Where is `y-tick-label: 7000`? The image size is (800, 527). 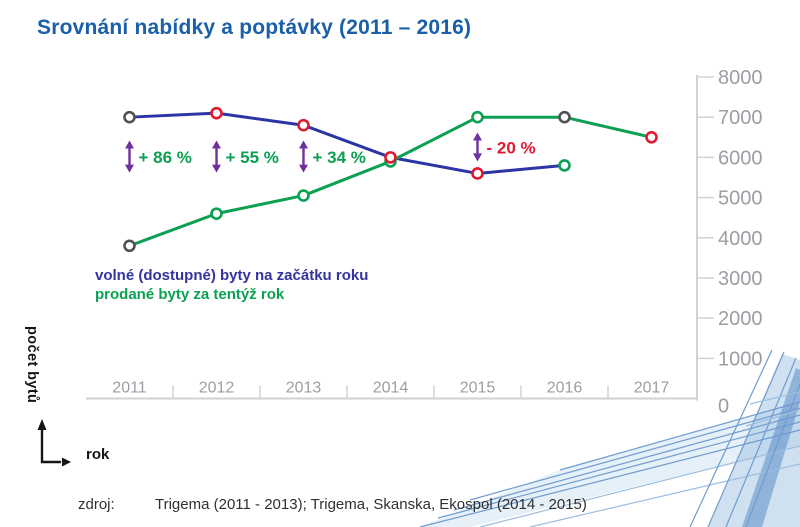
y-tick-label: 7000 is located at coordinates (740, 118).